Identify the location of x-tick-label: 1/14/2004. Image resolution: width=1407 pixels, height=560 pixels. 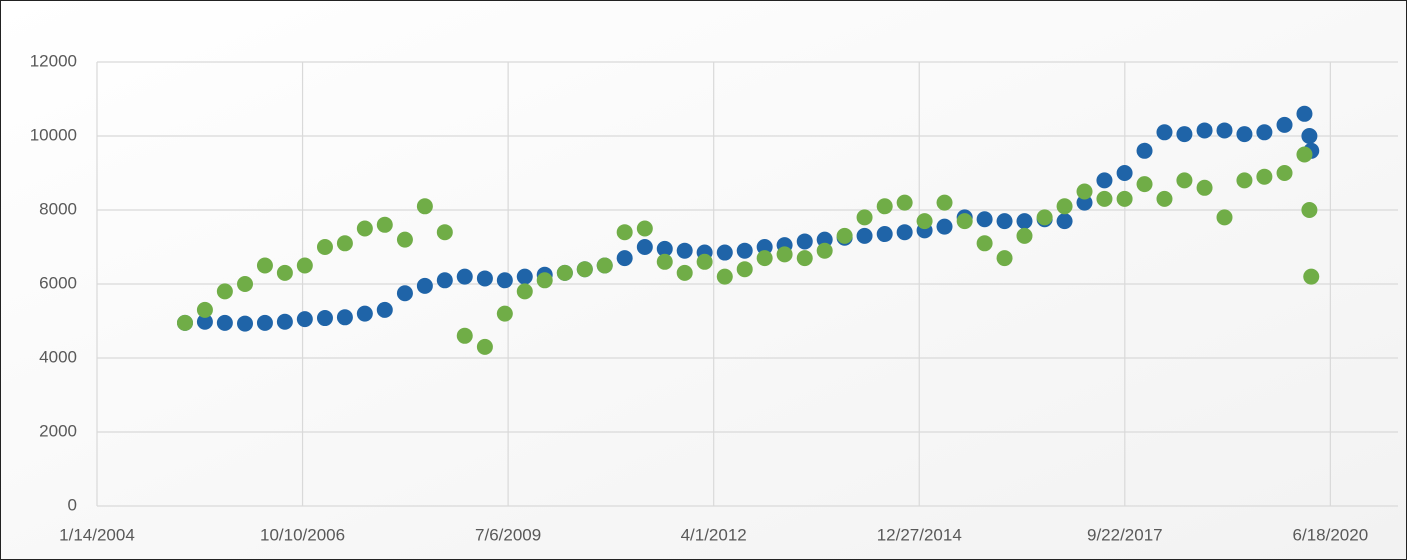
(97, 534).